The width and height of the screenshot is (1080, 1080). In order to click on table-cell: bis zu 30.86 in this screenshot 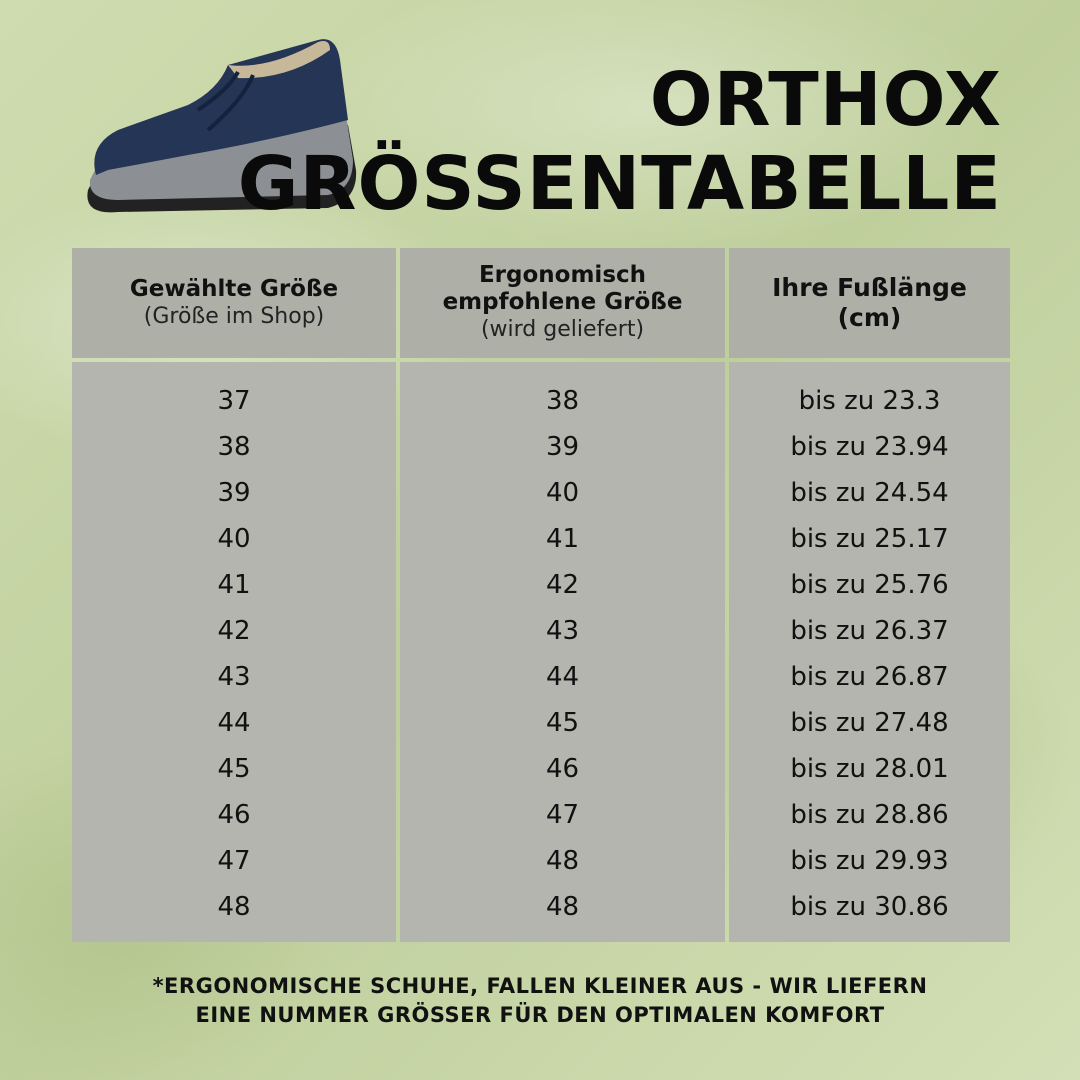, I will do `click(869, 907)`.